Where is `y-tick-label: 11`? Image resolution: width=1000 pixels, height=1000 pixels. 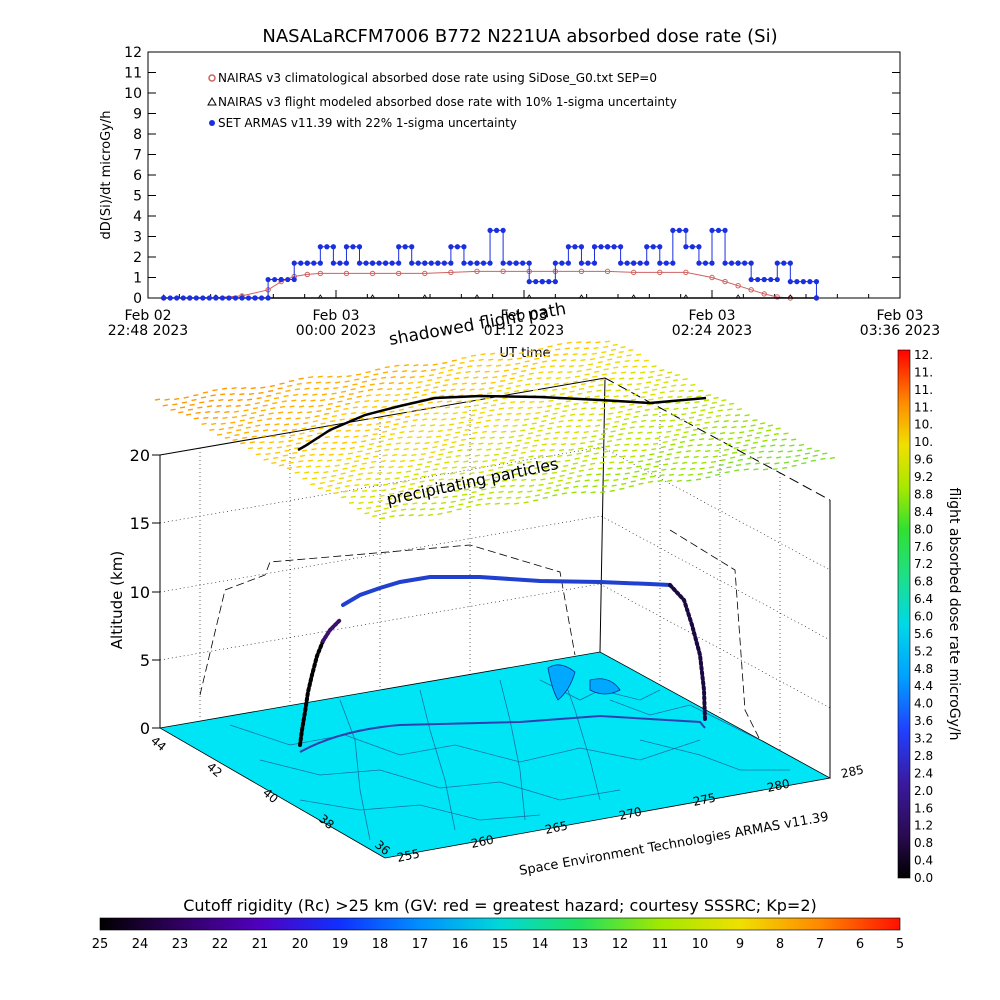
y-tick-label: 11 is located at coordinates (133, 74).